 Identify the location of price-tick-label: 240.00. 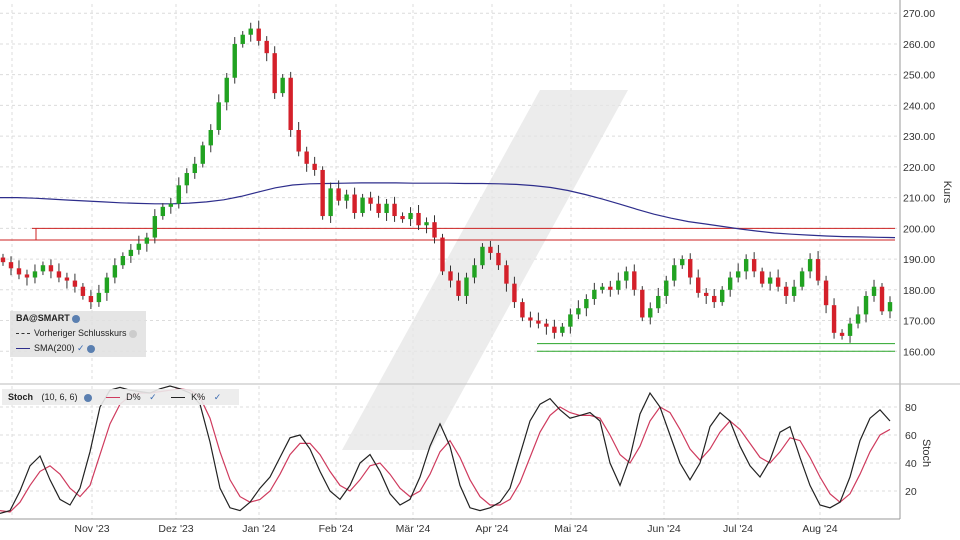
(919, 106).